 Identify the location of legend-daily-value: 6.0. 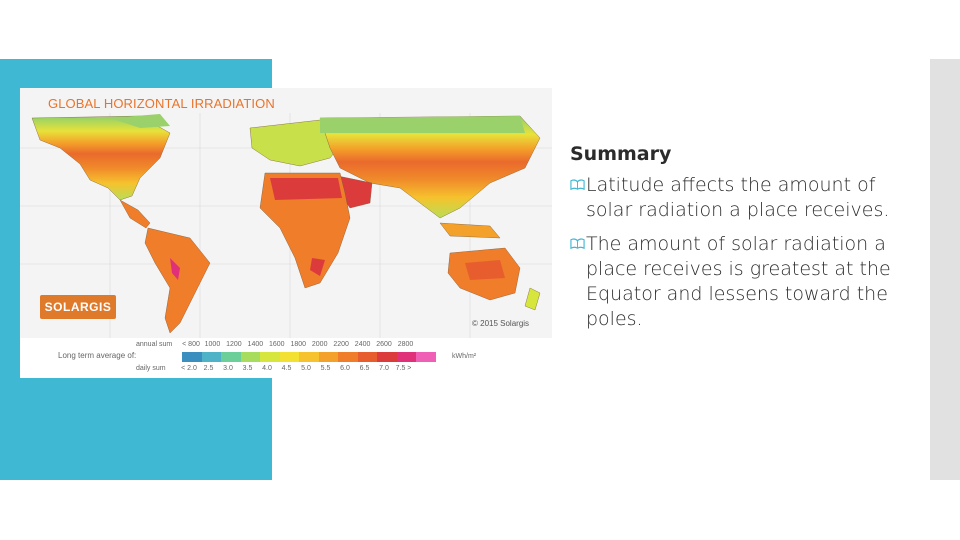
(345, 368).